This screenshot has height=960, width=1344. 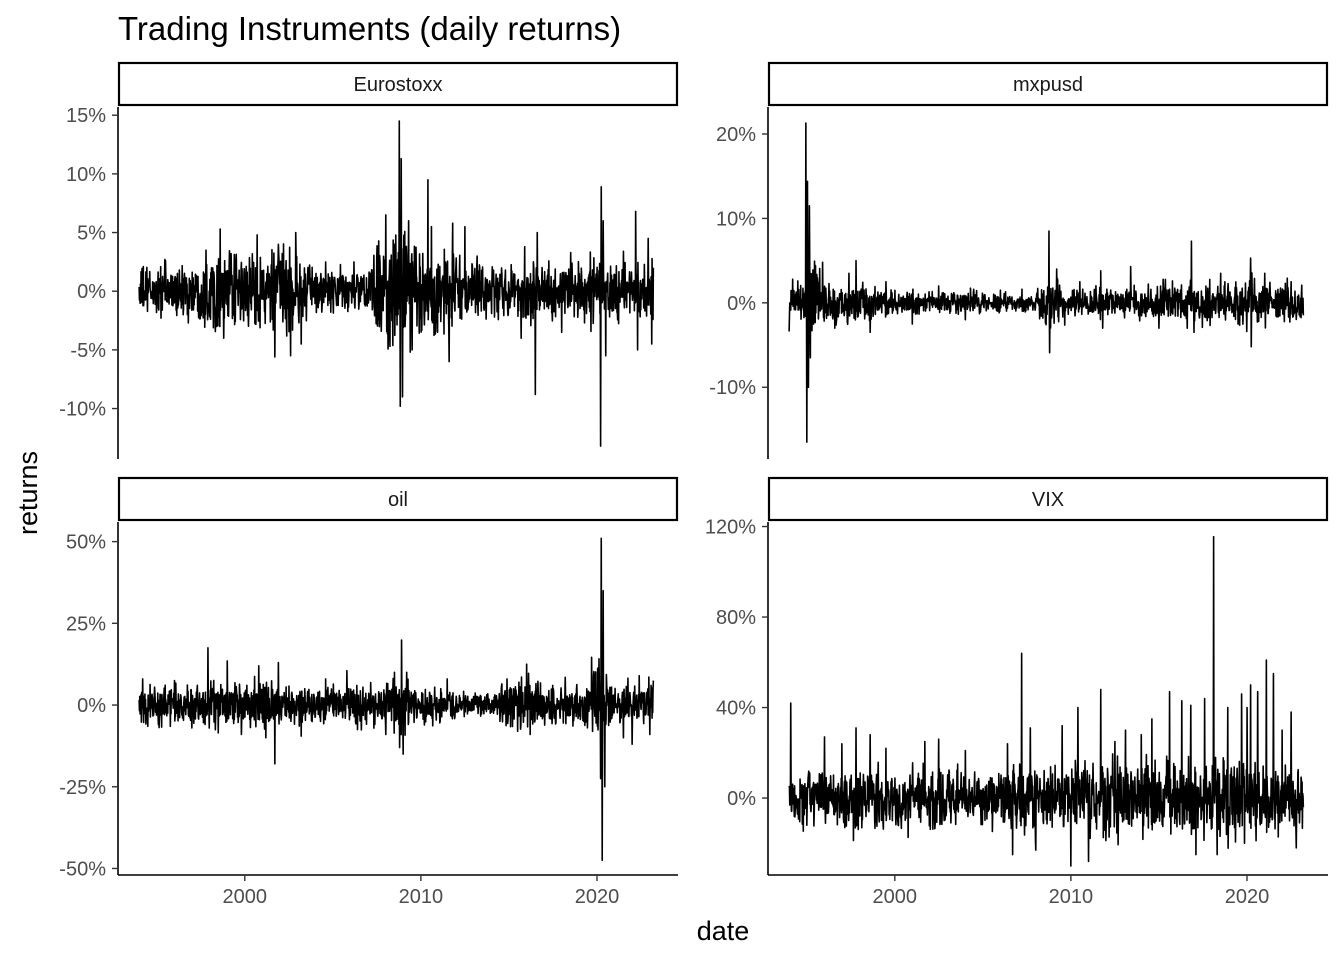 What do you see at coordinates (396, 283) in the screenshot?
I see `series-line-eurostoxx` at bounding box center [396, 283].